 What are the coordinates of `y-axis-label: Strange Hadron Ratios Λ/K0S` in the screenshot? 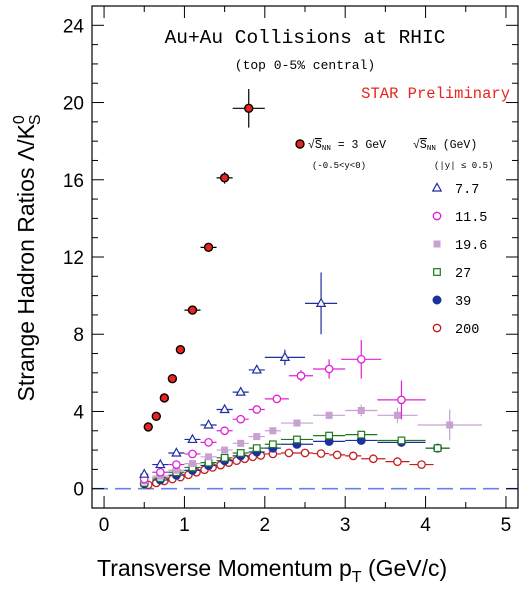 It's located at (27, 257).